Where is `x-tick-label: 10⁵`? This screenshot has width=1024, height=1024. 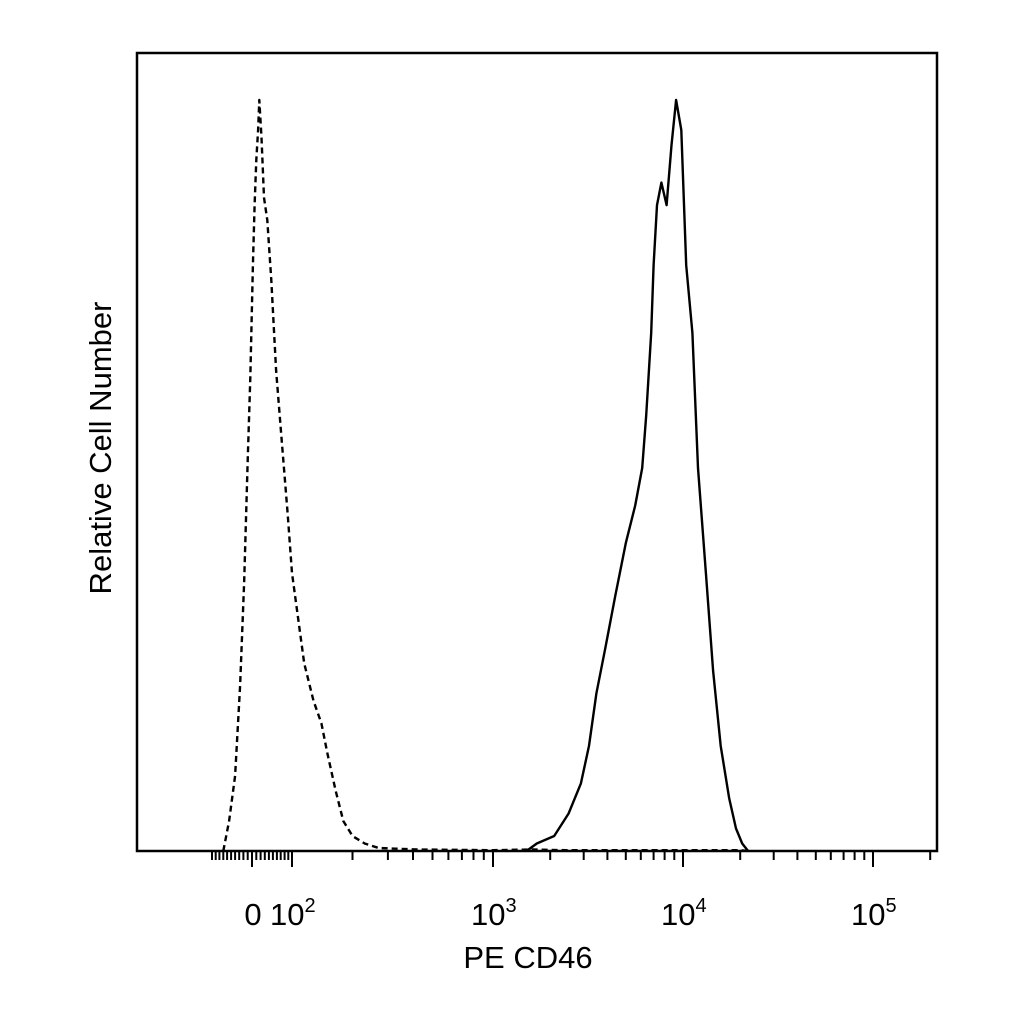
x-tick-label: 10⁵ is located at coordinates (874, 913).